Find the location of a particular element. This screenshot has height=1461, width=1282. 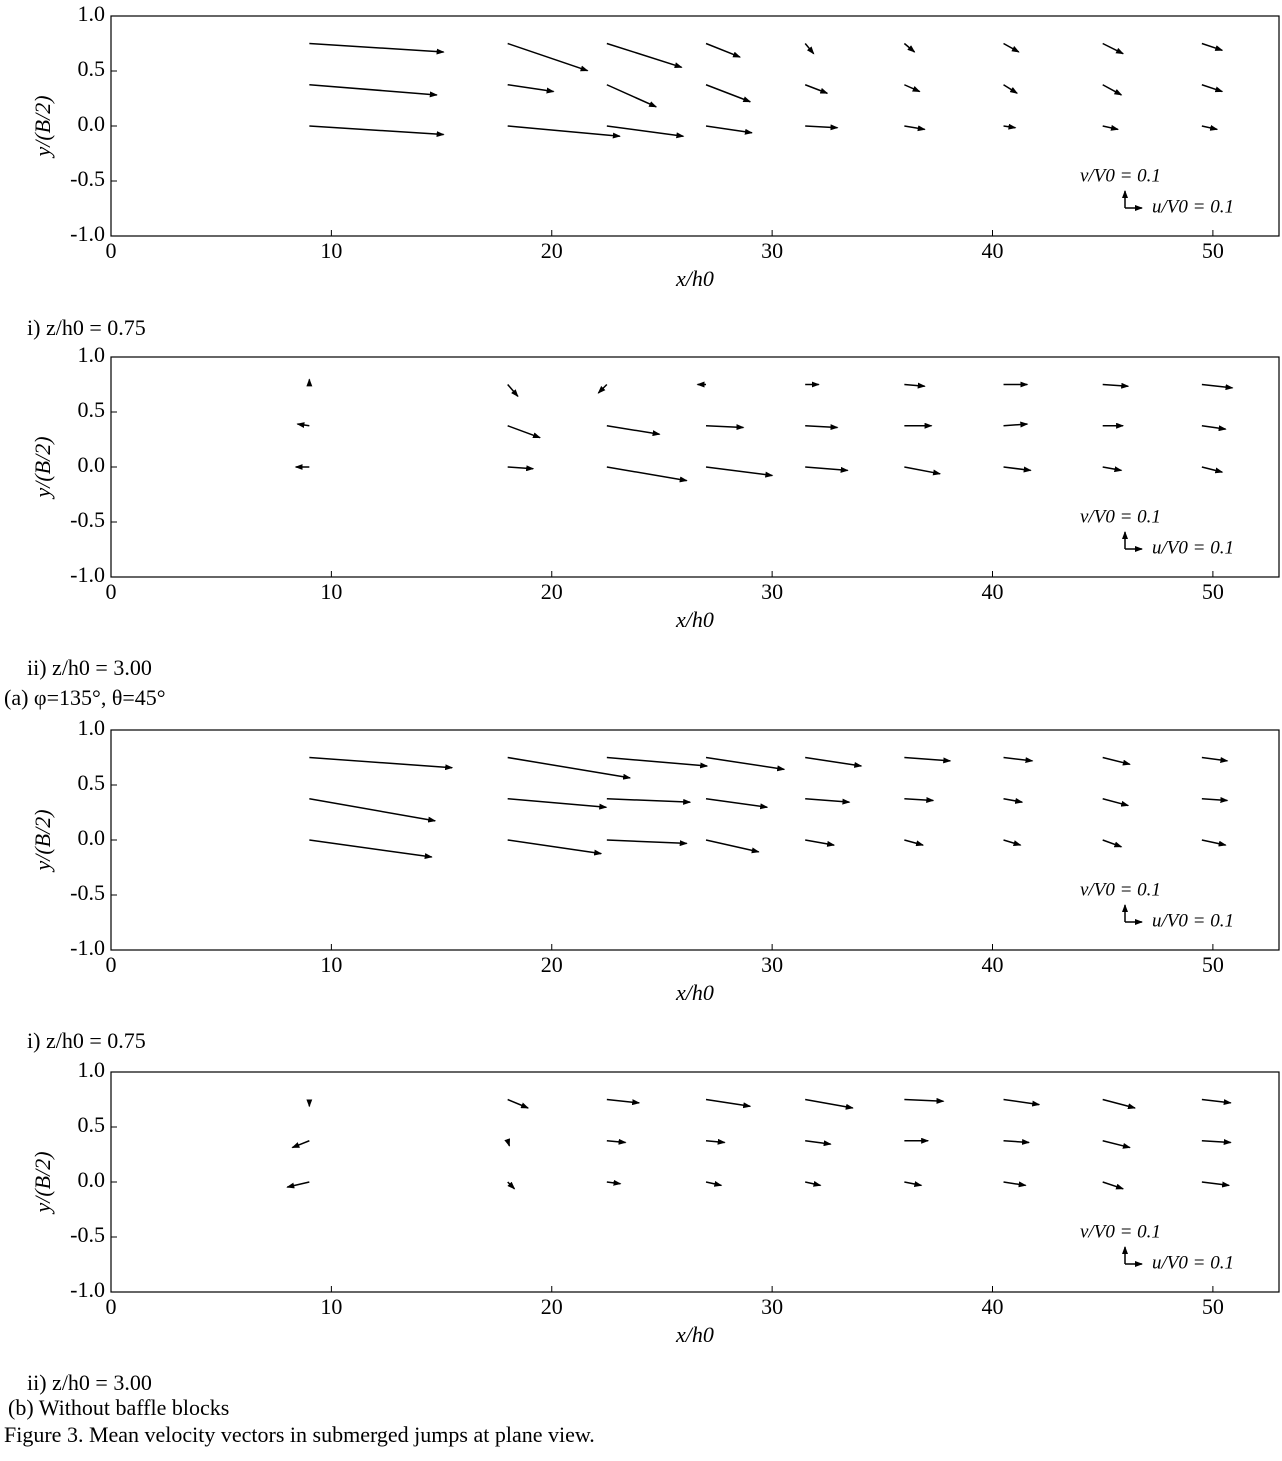

panel-caption: i) z/h0 = 0.75 is located at coordinates (86, 327).